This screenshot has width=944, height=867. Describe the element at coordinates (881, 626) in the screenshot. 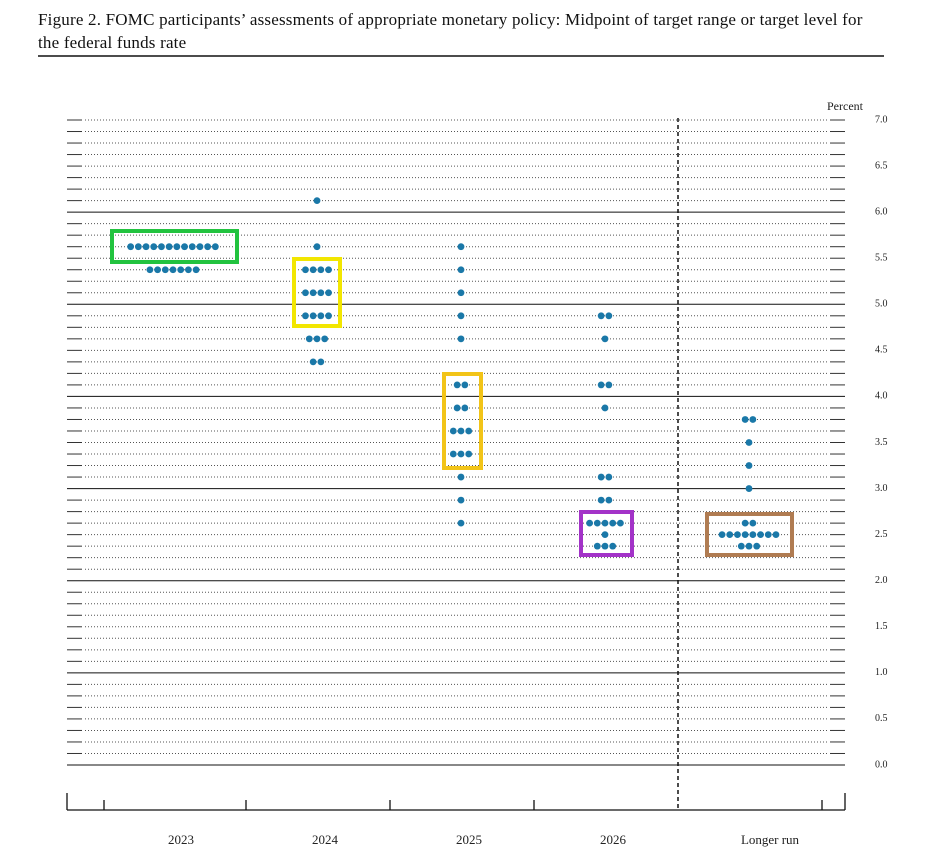

I see `y-tick-label: 1.5` at that location.